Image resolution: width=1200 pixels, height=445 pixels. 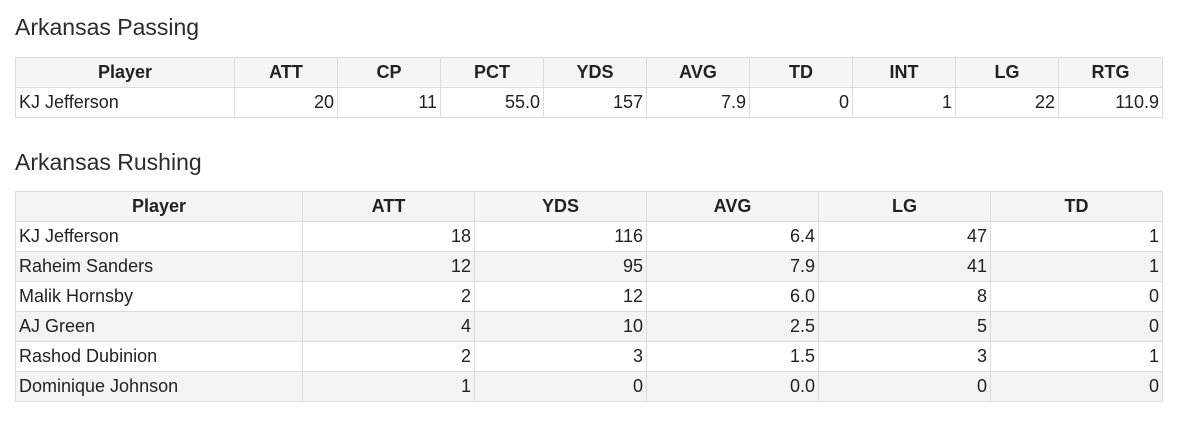 What do you see at coordinates (159, 266) in the screenshot?
I see `player-name-cell: Raheim Sanders` at bounding box center [159, 266].